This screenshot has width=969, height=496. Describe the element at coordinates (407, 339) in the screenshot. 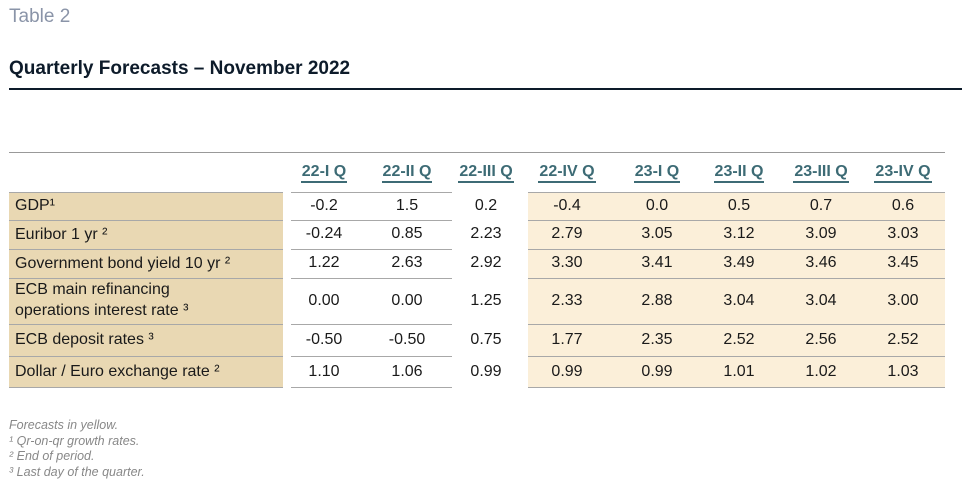

I see `value-cell: -0.50` at that location.